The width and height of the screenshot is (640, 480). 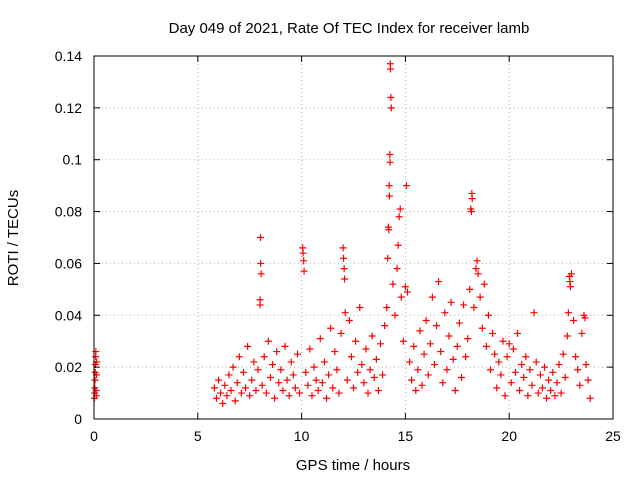 I want to click on y-tick-label: 0.02, so click(x=68, y=367).